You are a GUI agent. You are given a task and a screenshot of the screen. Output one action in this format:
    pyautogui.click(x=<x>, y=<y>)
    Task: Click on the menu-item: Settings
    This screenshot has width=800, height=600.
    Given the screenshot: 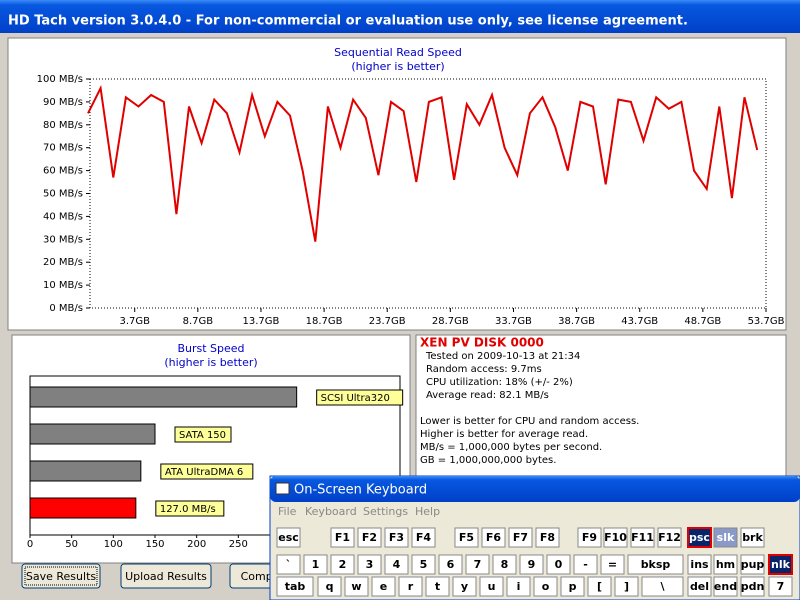 What is the action you would take?
    pyautogui.click(x=385, y=511)
    